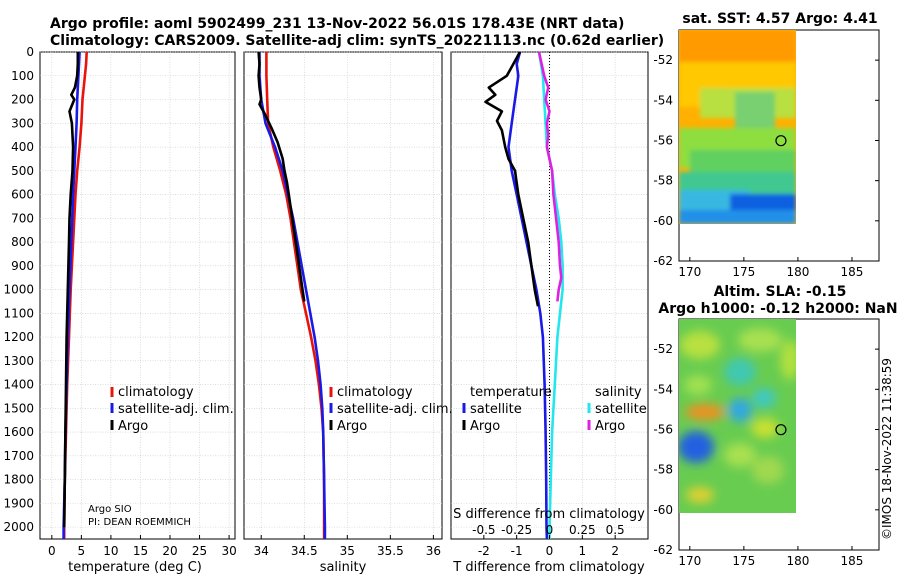 The height and width of the screenshot is (584, 900). I want to click on s-tick-label: 0.25, so click(582, 530).